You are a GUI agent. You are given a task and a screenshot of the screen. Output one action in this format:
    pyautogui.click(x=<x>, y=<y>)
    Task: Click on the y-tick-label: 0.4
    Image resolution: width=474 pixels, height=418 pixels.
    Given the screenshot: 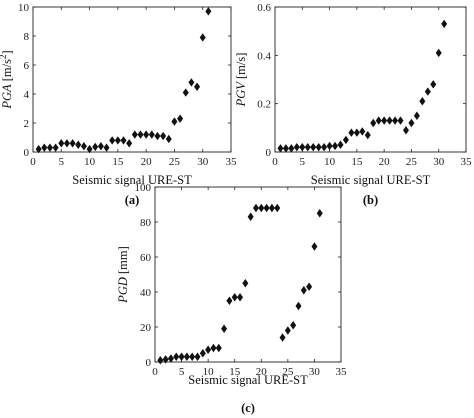 What is the action you would take?
    pyautogui.click(x=264, y=56)
    